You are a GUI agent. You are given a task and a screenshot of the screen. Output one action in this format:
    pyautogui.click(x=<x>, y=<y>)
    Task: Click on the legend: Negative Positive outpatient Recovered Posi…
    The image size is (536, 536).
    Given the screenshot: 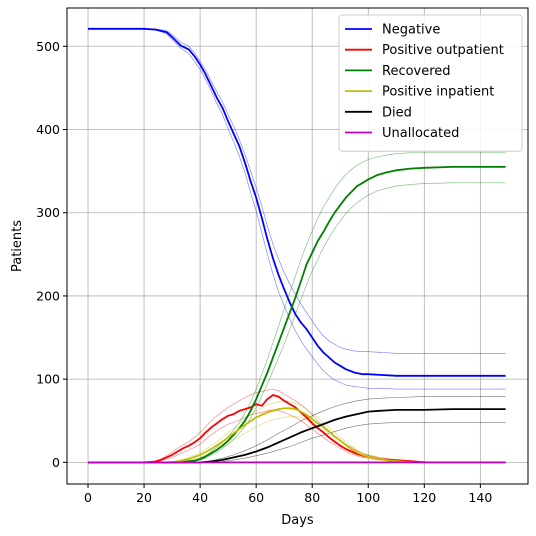 What is the action you would take?
    pyautogui.click(x=430, y=83)
    